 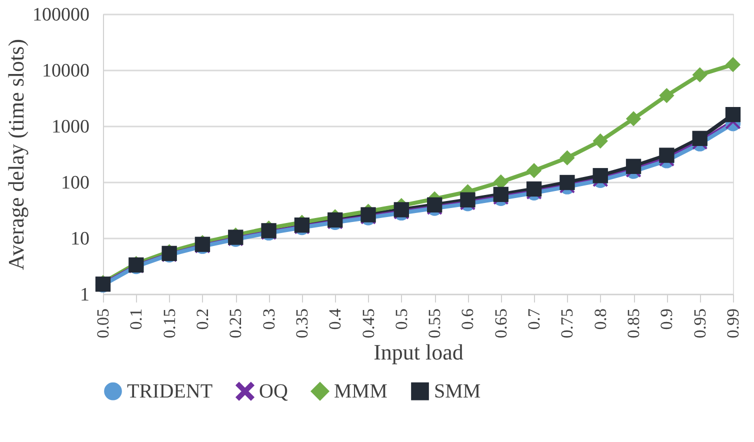 I want to click on x-tick-label: 0.05, so click(x=103, y=323).